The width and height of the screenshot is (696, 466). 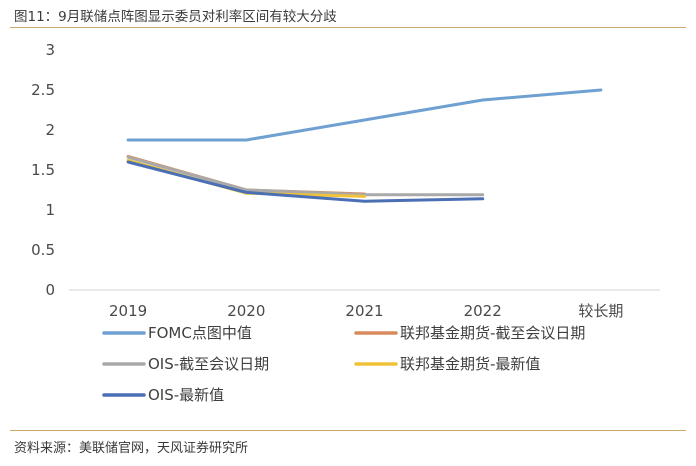 What do you see at coordinates (50, 290) in the screenshot?
I see `y-tick-label: 0` at bounding box center [50, 290].